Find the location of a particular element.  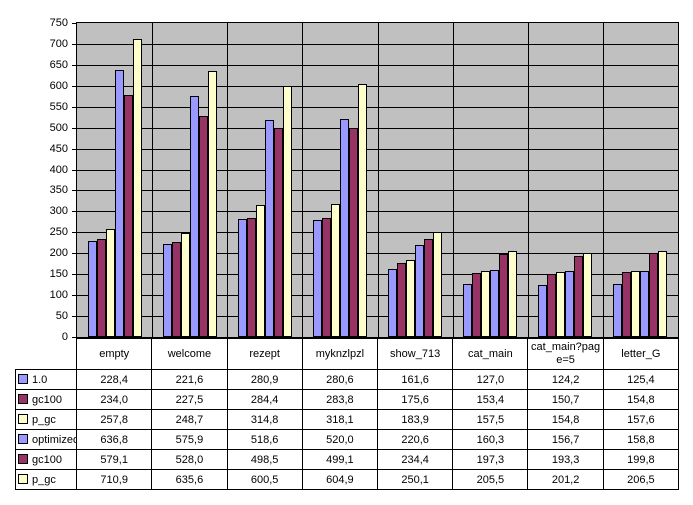

category-header-cell: cat_main is located at coordinates (490, 354).